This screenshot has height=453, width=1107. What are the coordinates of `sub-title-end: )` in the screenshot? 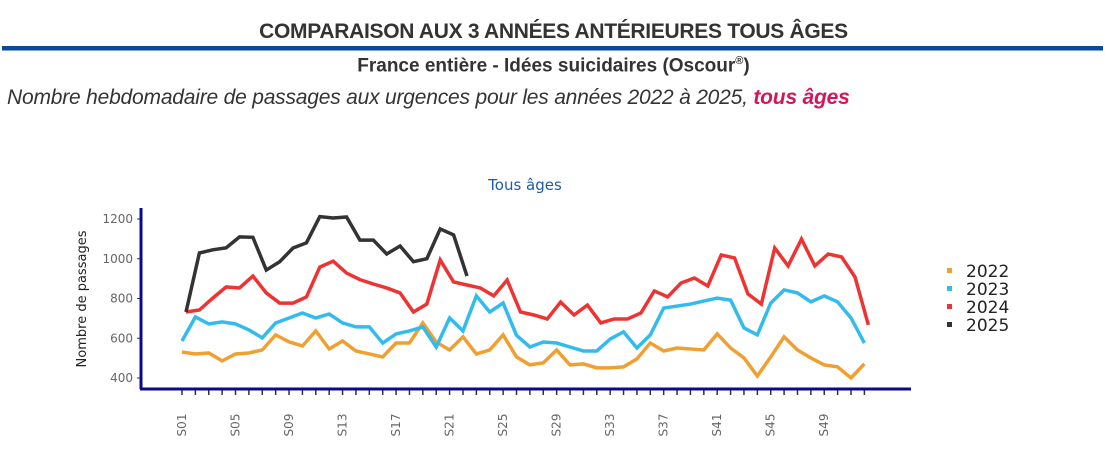 It's located at (746, 66).